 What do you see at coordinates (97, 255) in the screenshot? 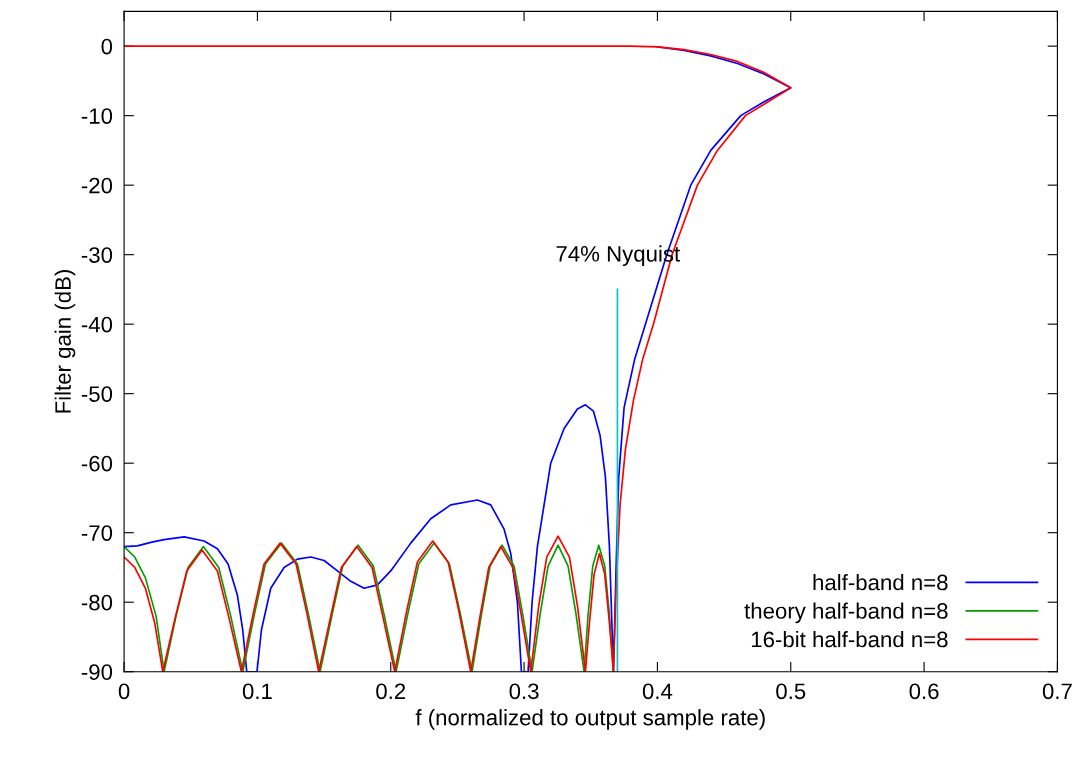
I see `y-tick-label: -30` at bounding box center [97, 255].